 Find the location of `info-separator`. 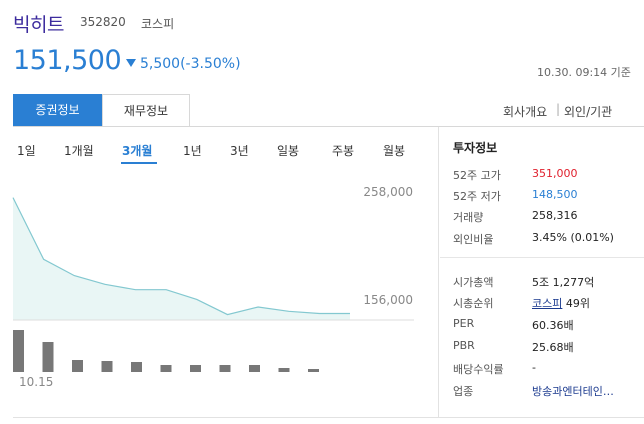

info-separator is located at coordinates (542, 257).